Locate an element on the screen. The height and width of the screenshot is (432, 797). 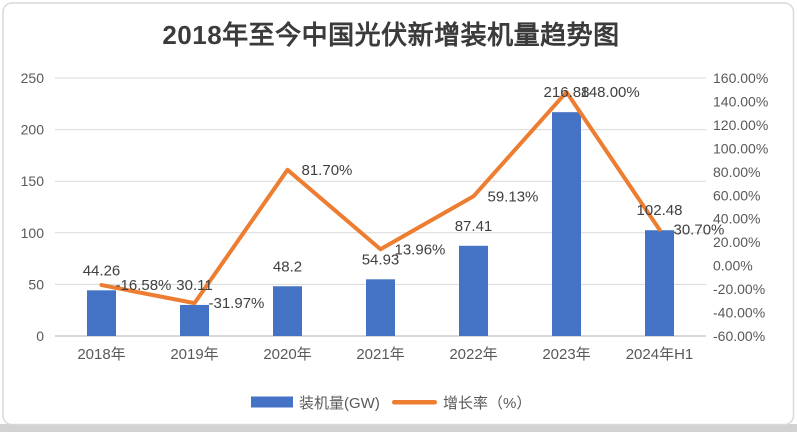
x-axis-category-label: 2024年H1 is located at coordinates (660, 354).